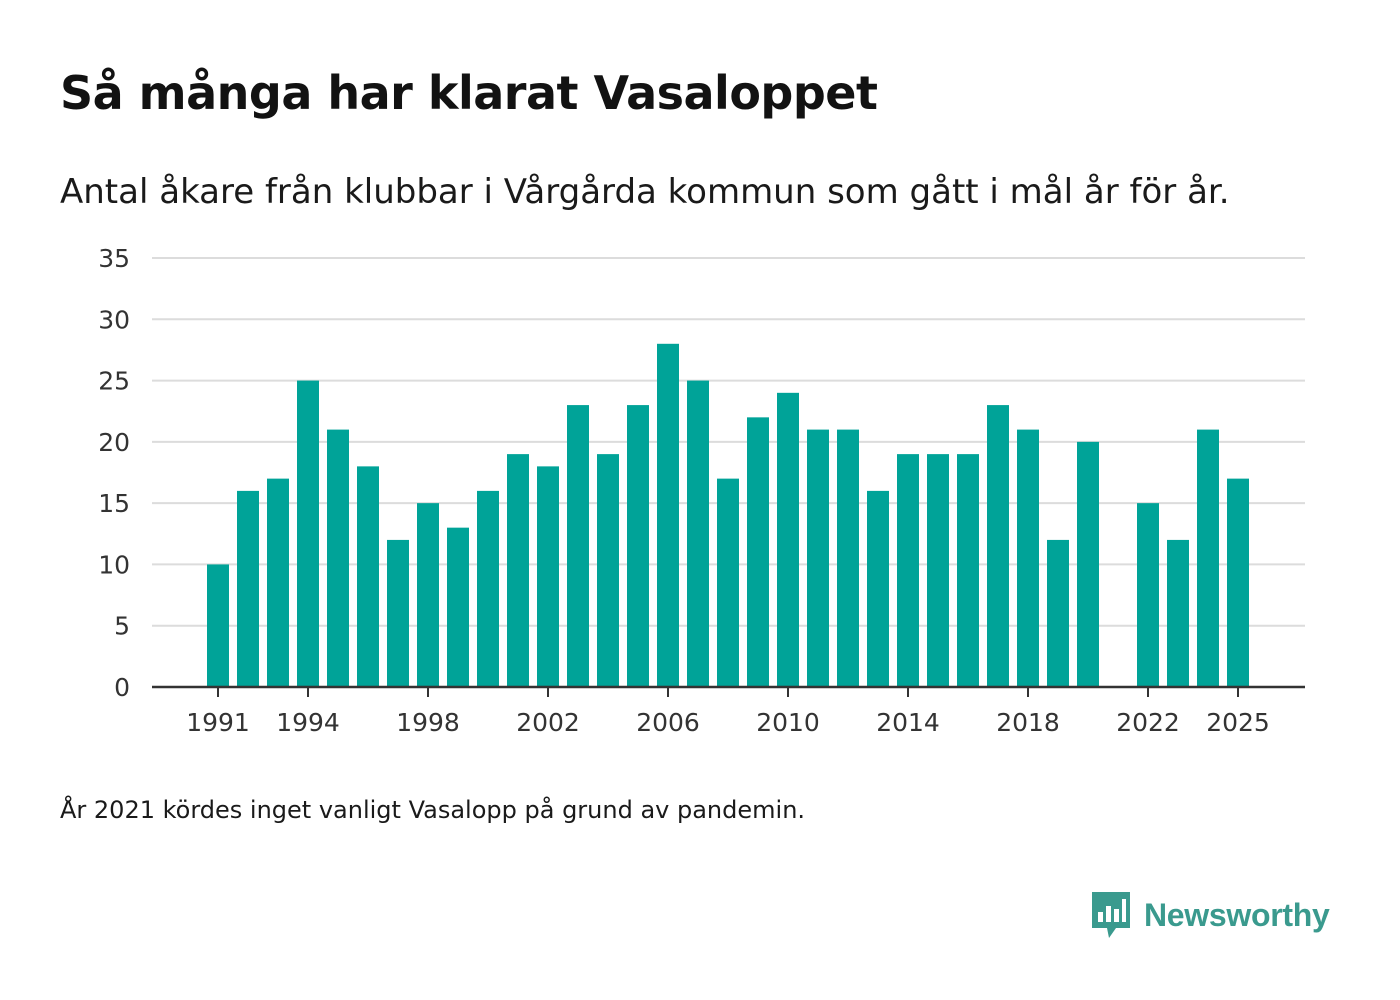 Image resolution: width=1400 pixels, height=1000 pixels. What do you see at coordinates (1238, 722) in the screenshot?
I see `x-tick-label: 2025` at bounding box center [1238, 722].